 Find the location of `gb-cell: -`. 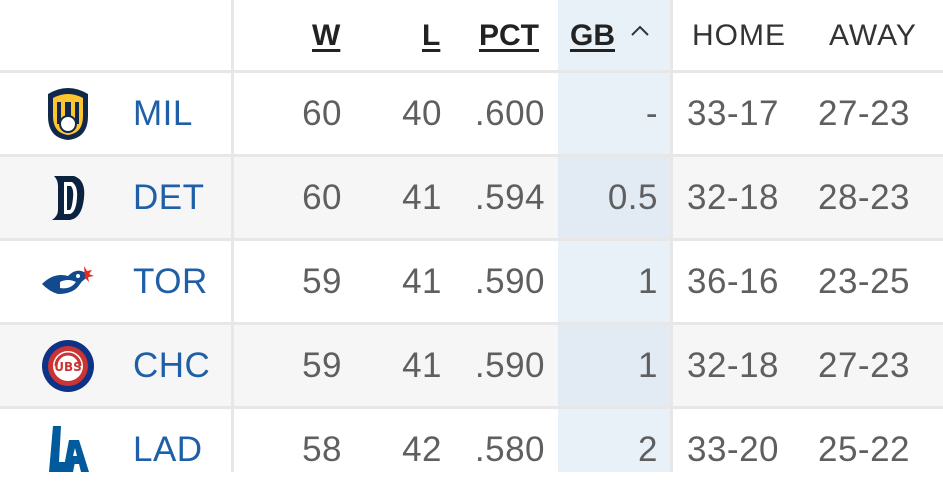

gb-cell: - is located at coordinates (651, 113).